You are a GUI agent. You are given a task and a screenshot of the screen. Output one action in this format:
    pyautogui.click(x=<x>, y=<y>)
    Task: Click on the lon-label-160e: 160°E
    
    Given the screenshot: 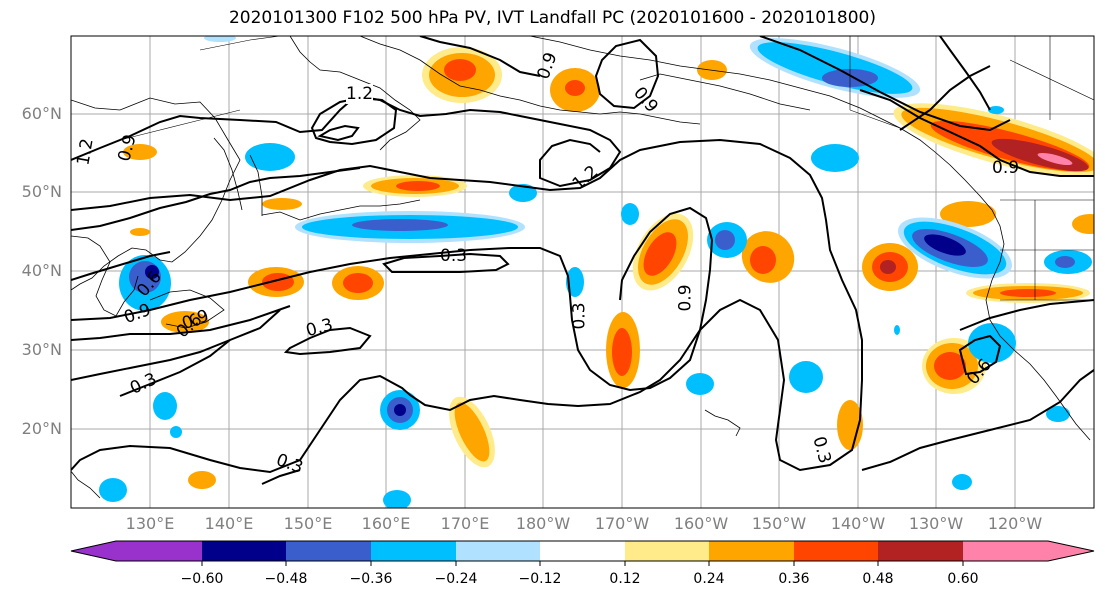 What is the action you would take?
    pyautogui.click(x=386, y=523)
    